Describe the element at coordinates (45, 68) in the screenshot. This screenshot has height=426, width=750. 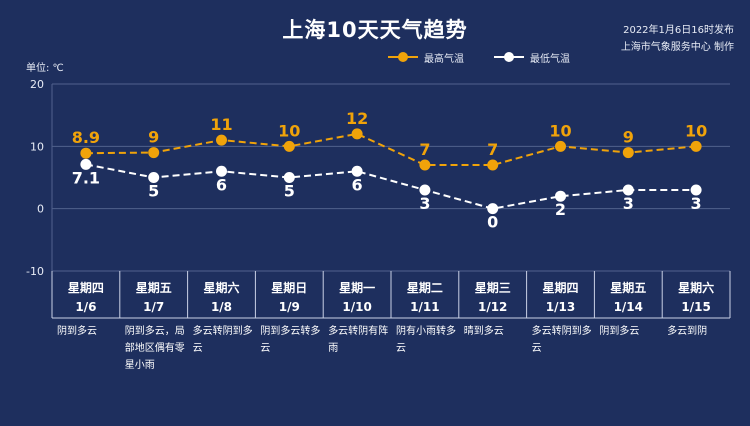
I see `unit-label: 单位: ℃` at that location.